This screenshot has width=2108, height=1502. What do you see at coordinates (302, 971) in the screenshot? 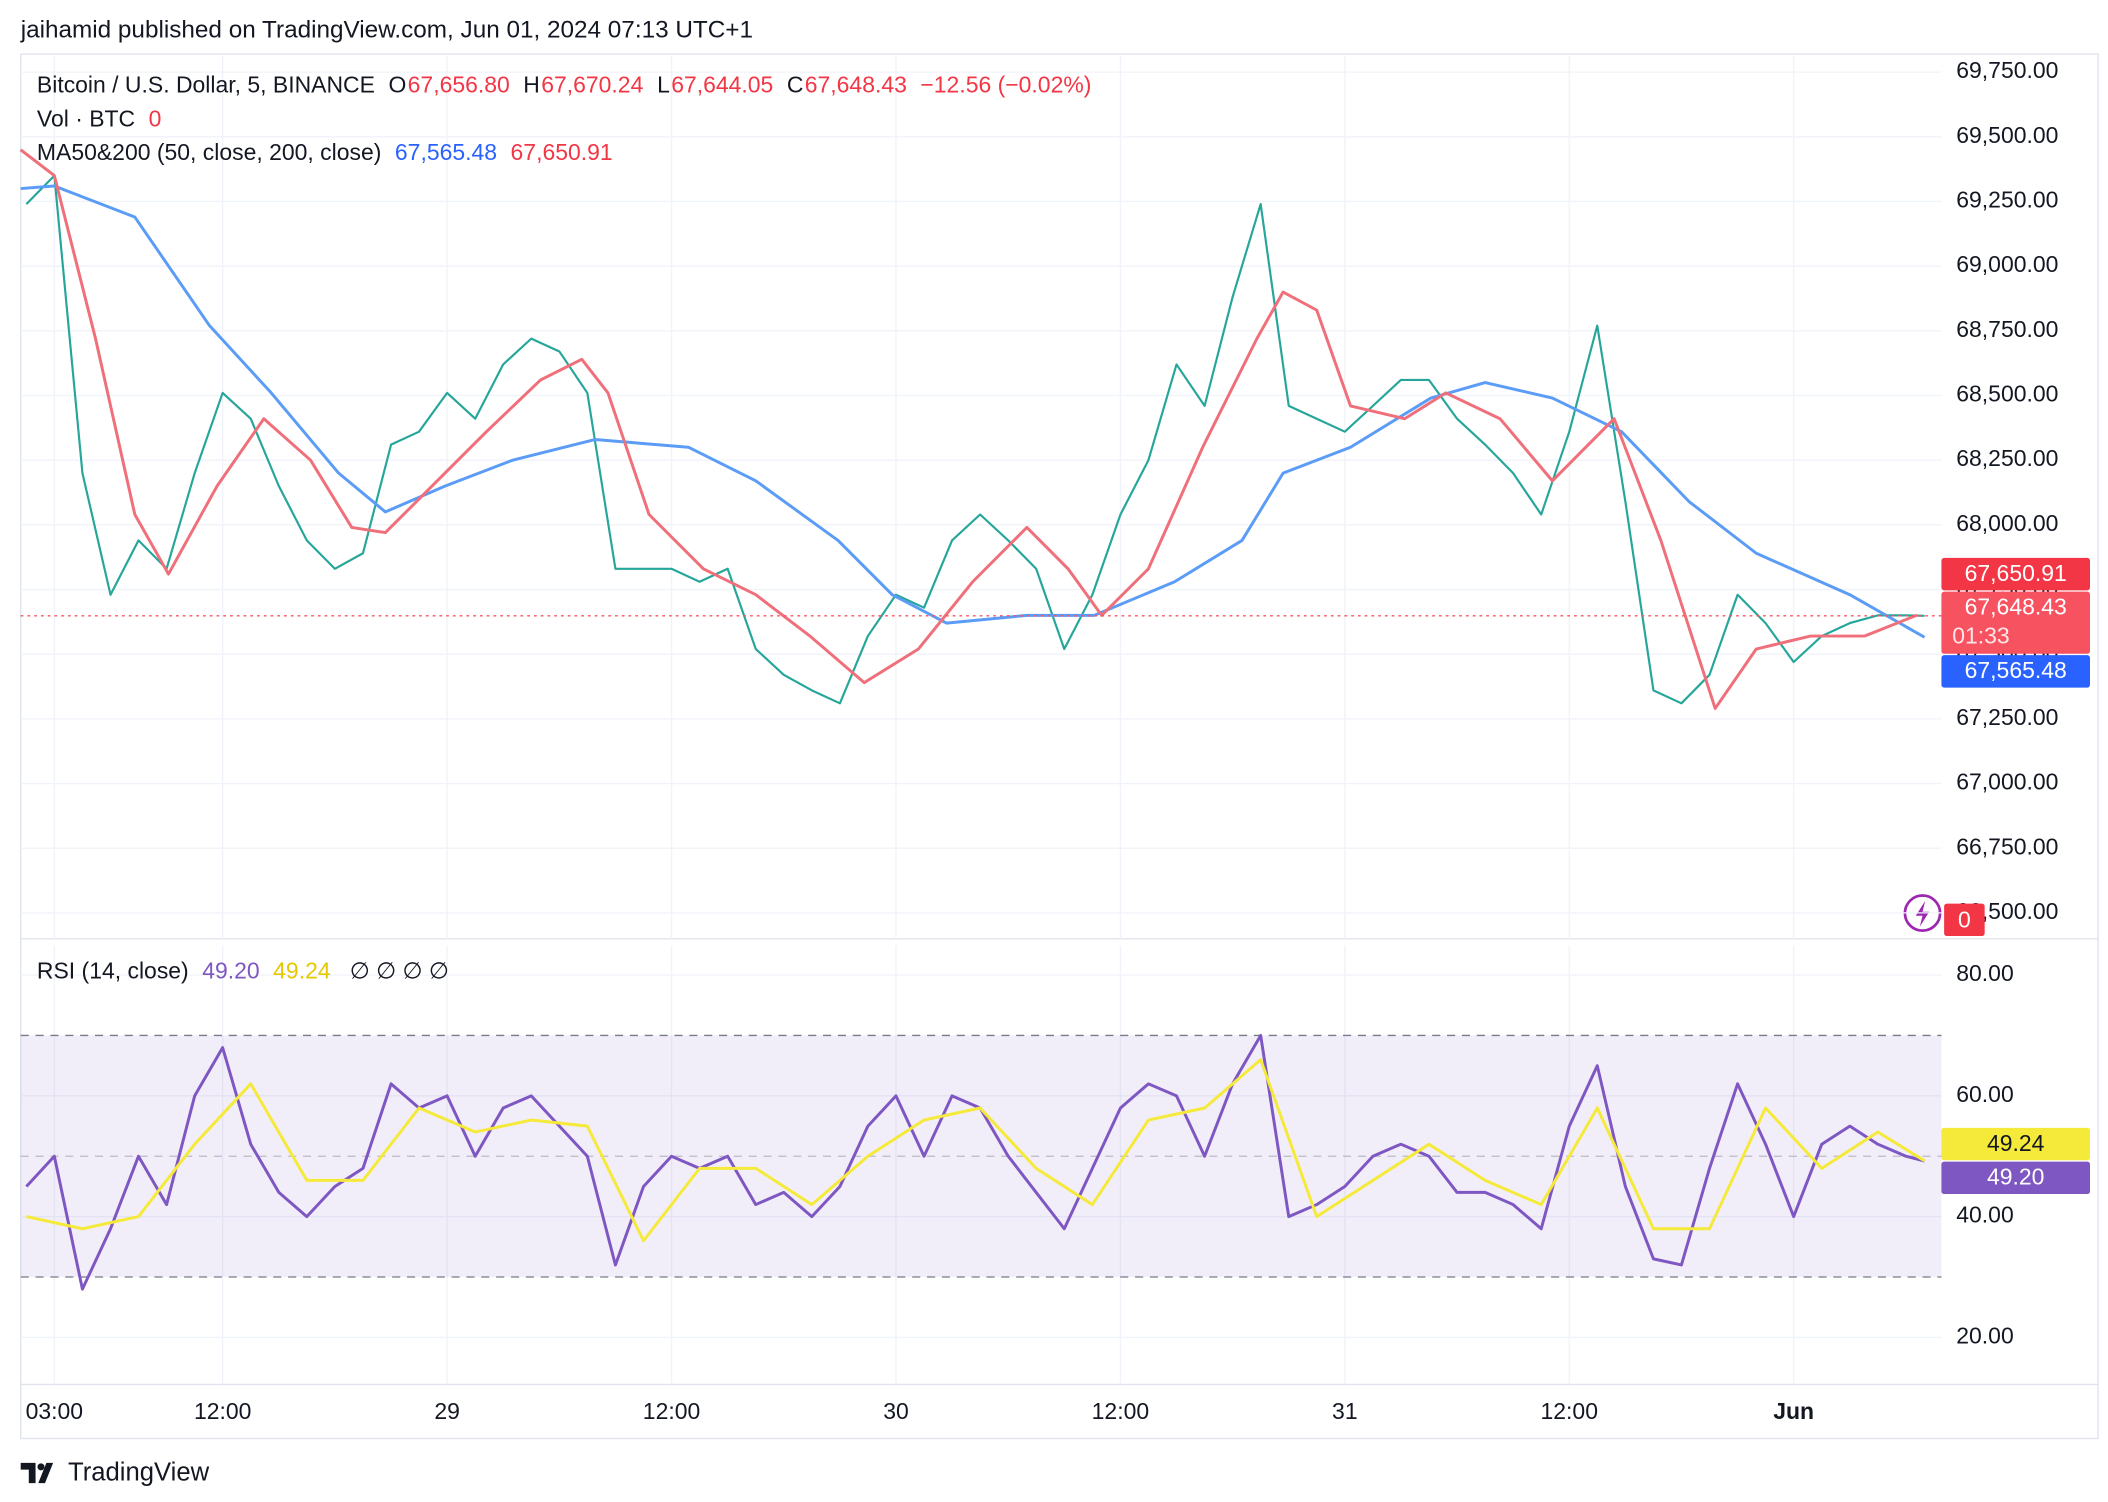
I see `legend-text: 49.24` at bounding box center [302, 971].